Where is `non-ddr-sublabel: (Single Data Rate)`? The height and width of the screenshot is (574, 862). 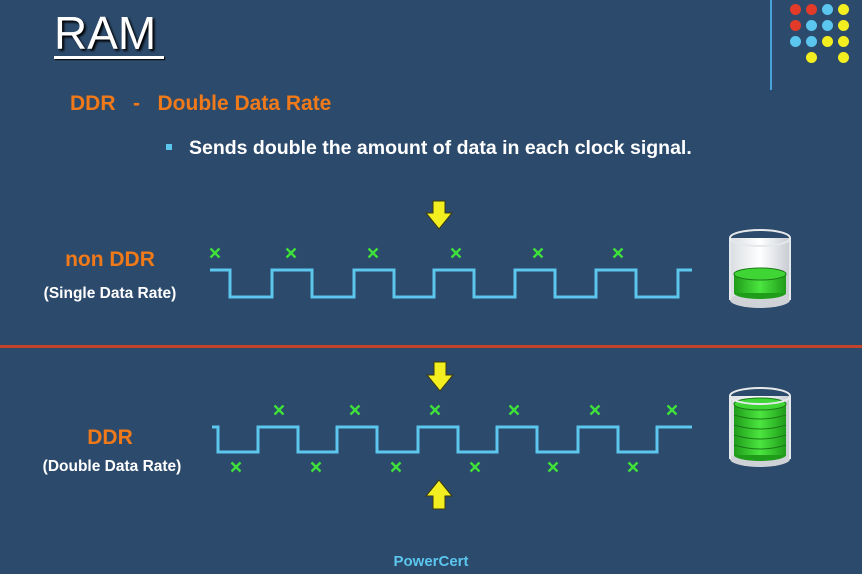 non-ddr-sublabel: (Single Data Rate) is located at coordinates (110, 293).